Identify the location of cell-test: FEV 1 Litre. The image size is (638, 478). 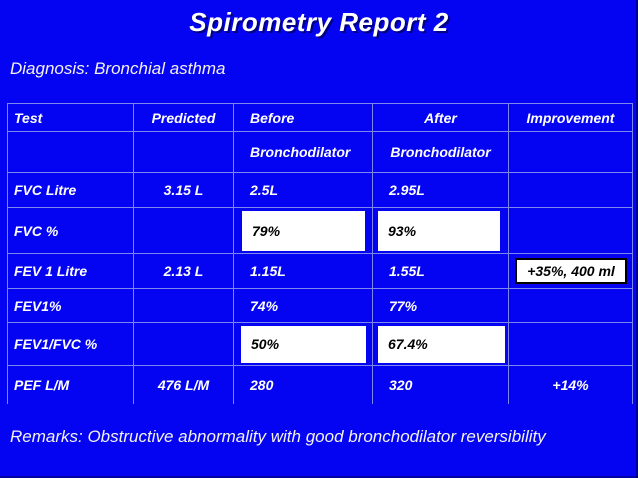
(71, 271).